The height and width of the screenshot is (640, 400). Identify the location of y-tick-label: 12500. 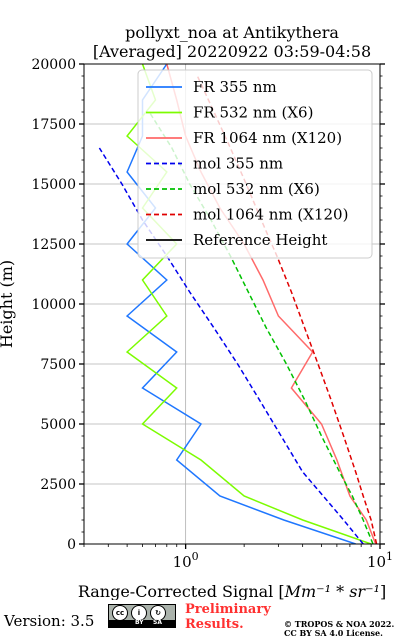
(53, 245).